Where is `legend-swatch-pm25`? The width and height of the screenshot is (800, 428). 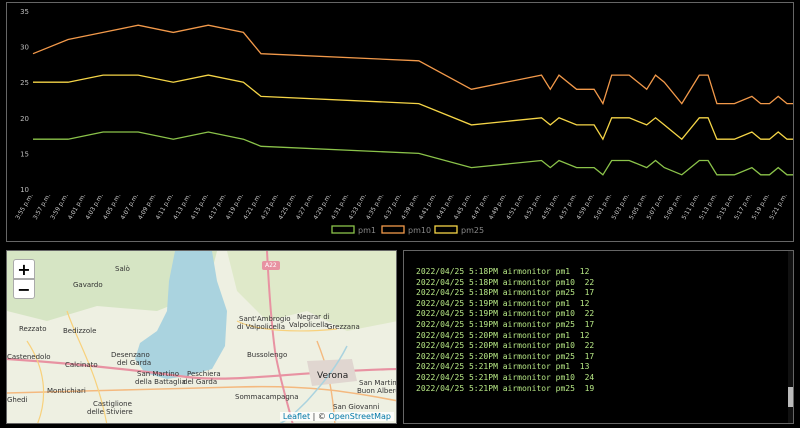 legend-swatch-pm25 is located at coordinates (446, 229).